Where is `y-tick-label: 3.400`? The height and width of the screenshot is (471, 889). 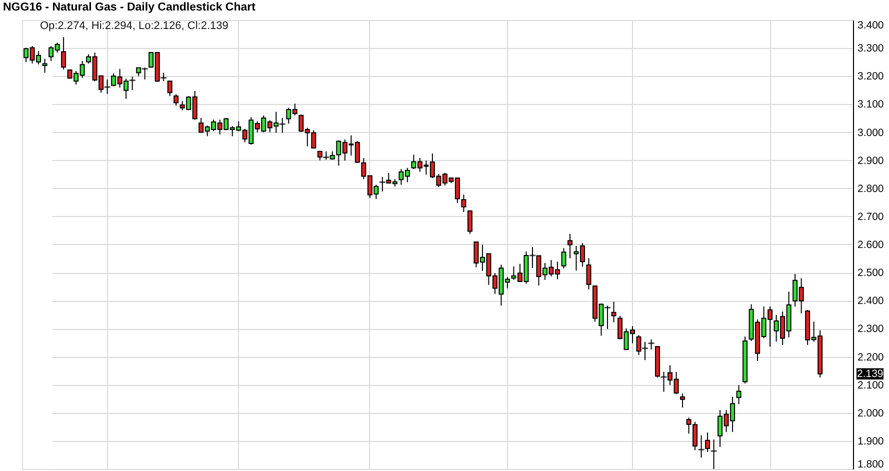 y-tick-label: 3.400 is located at coordinates (871, 26).